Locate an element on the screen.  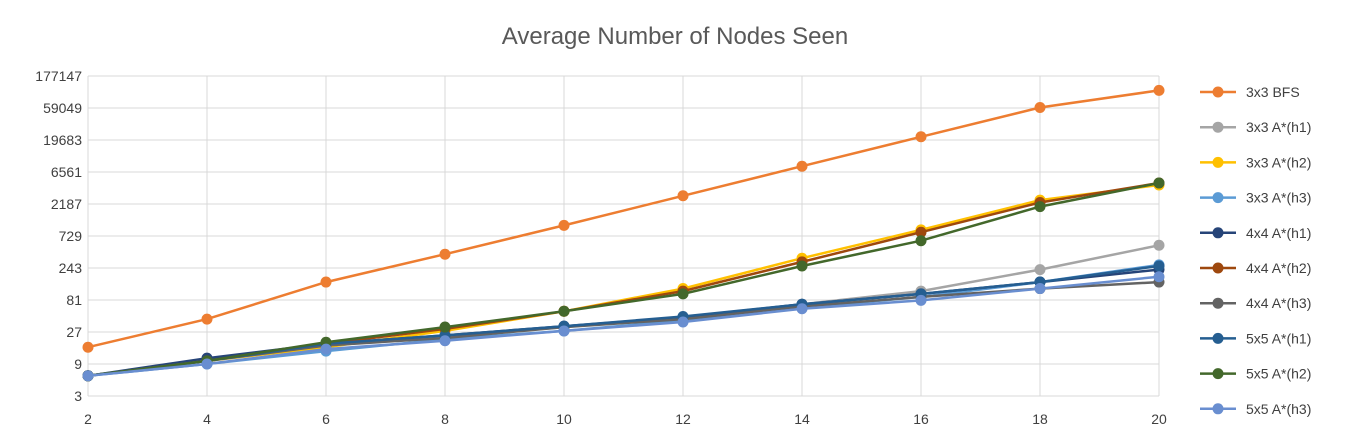
y-tick-label: 19683 is located at coordinates (62, 140).